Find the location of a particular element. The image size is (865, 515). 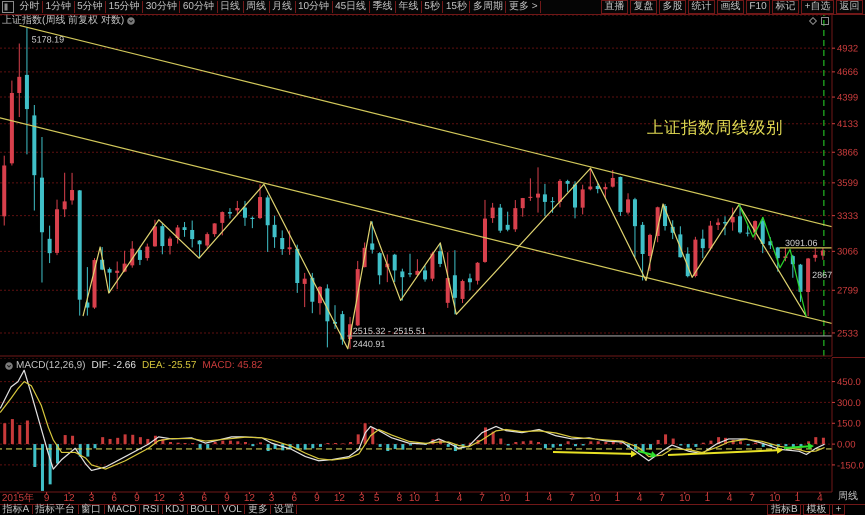

text: 5秒 is located at coordinates (433, 7).